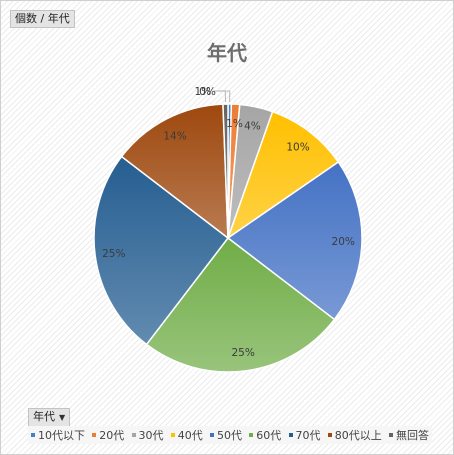  I want to click on data-label-20代: 1%, so click(234, 124).